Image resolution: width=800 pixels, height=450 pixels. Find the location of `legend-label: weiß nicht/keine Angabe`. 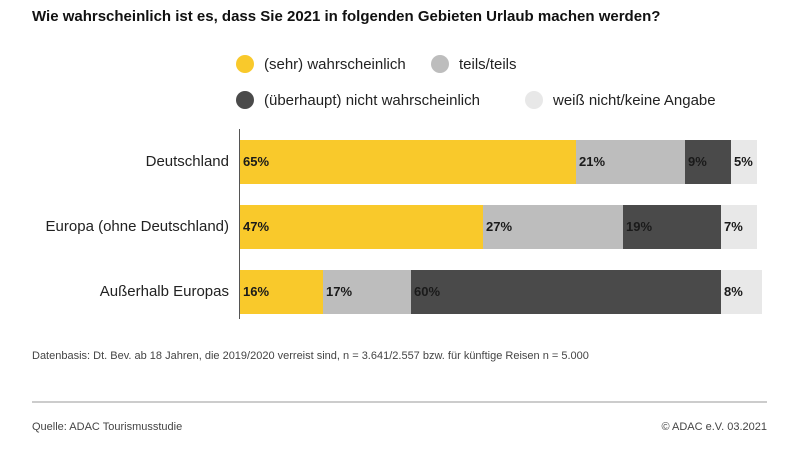

legend-label: weiß nicht/keine Angabe is located at coordinates (634, 100).